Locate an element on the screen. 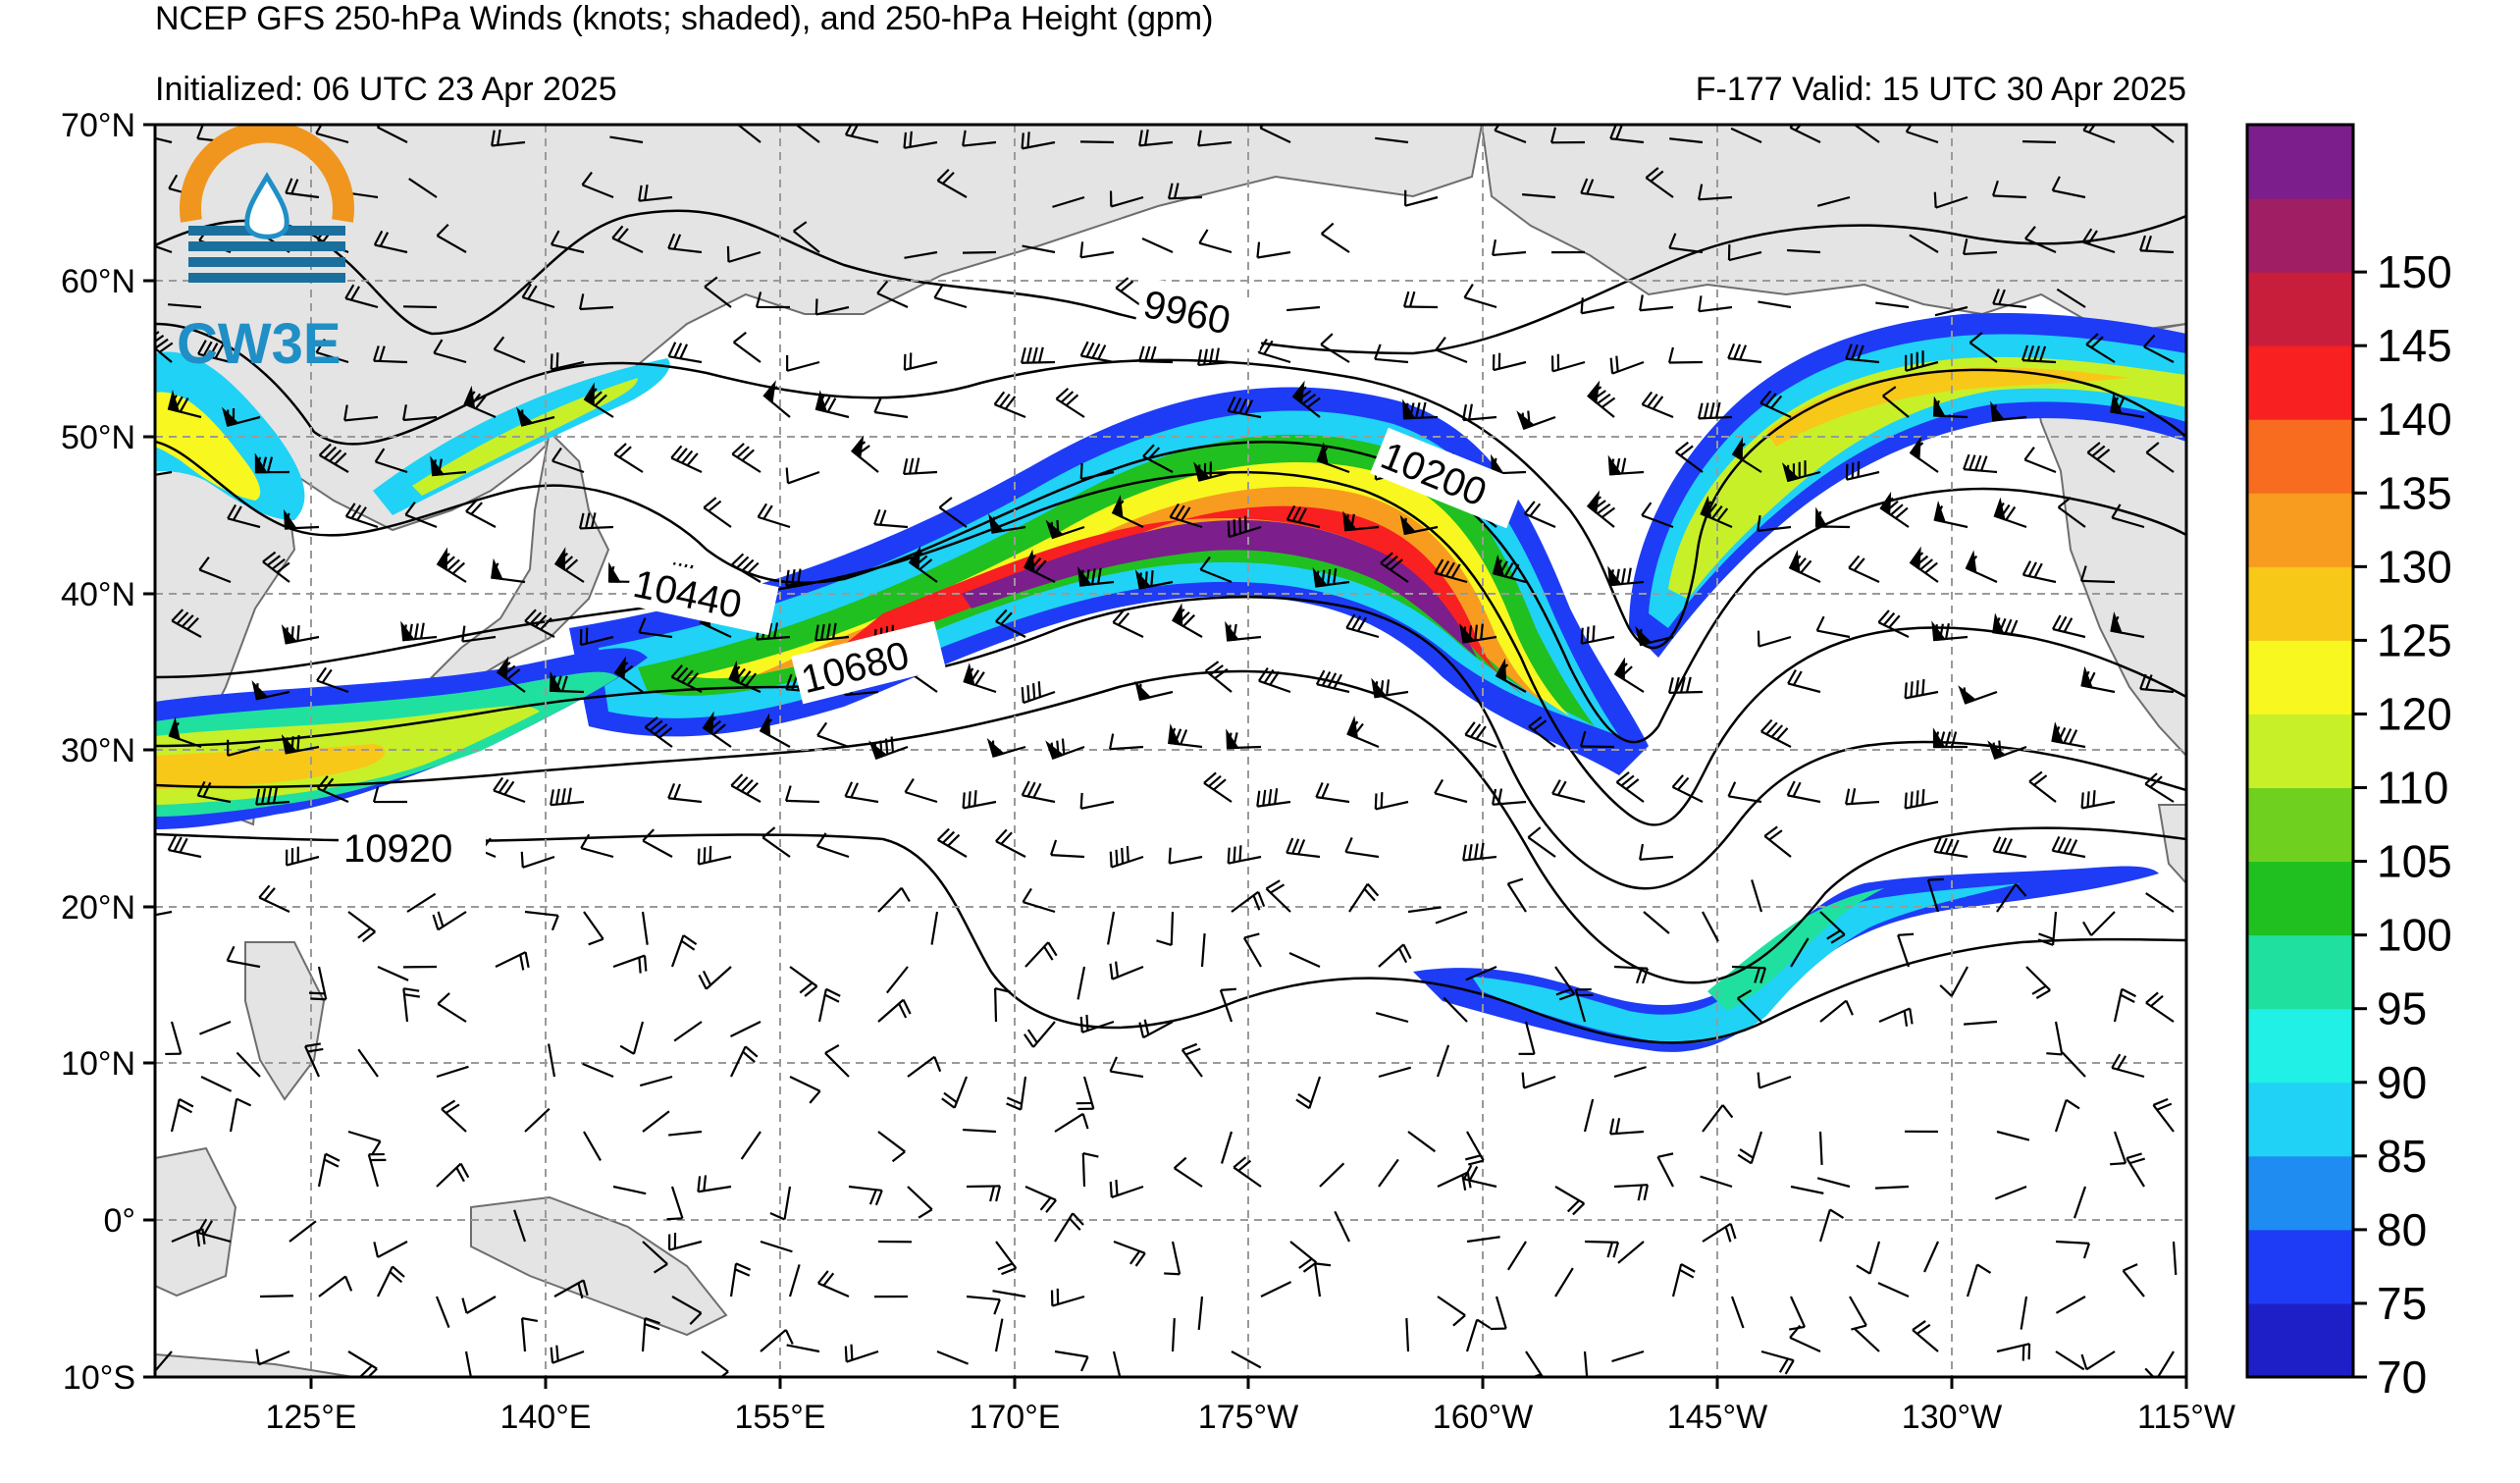  colorbar-label: 130 is located at coordinates (2414, 567).